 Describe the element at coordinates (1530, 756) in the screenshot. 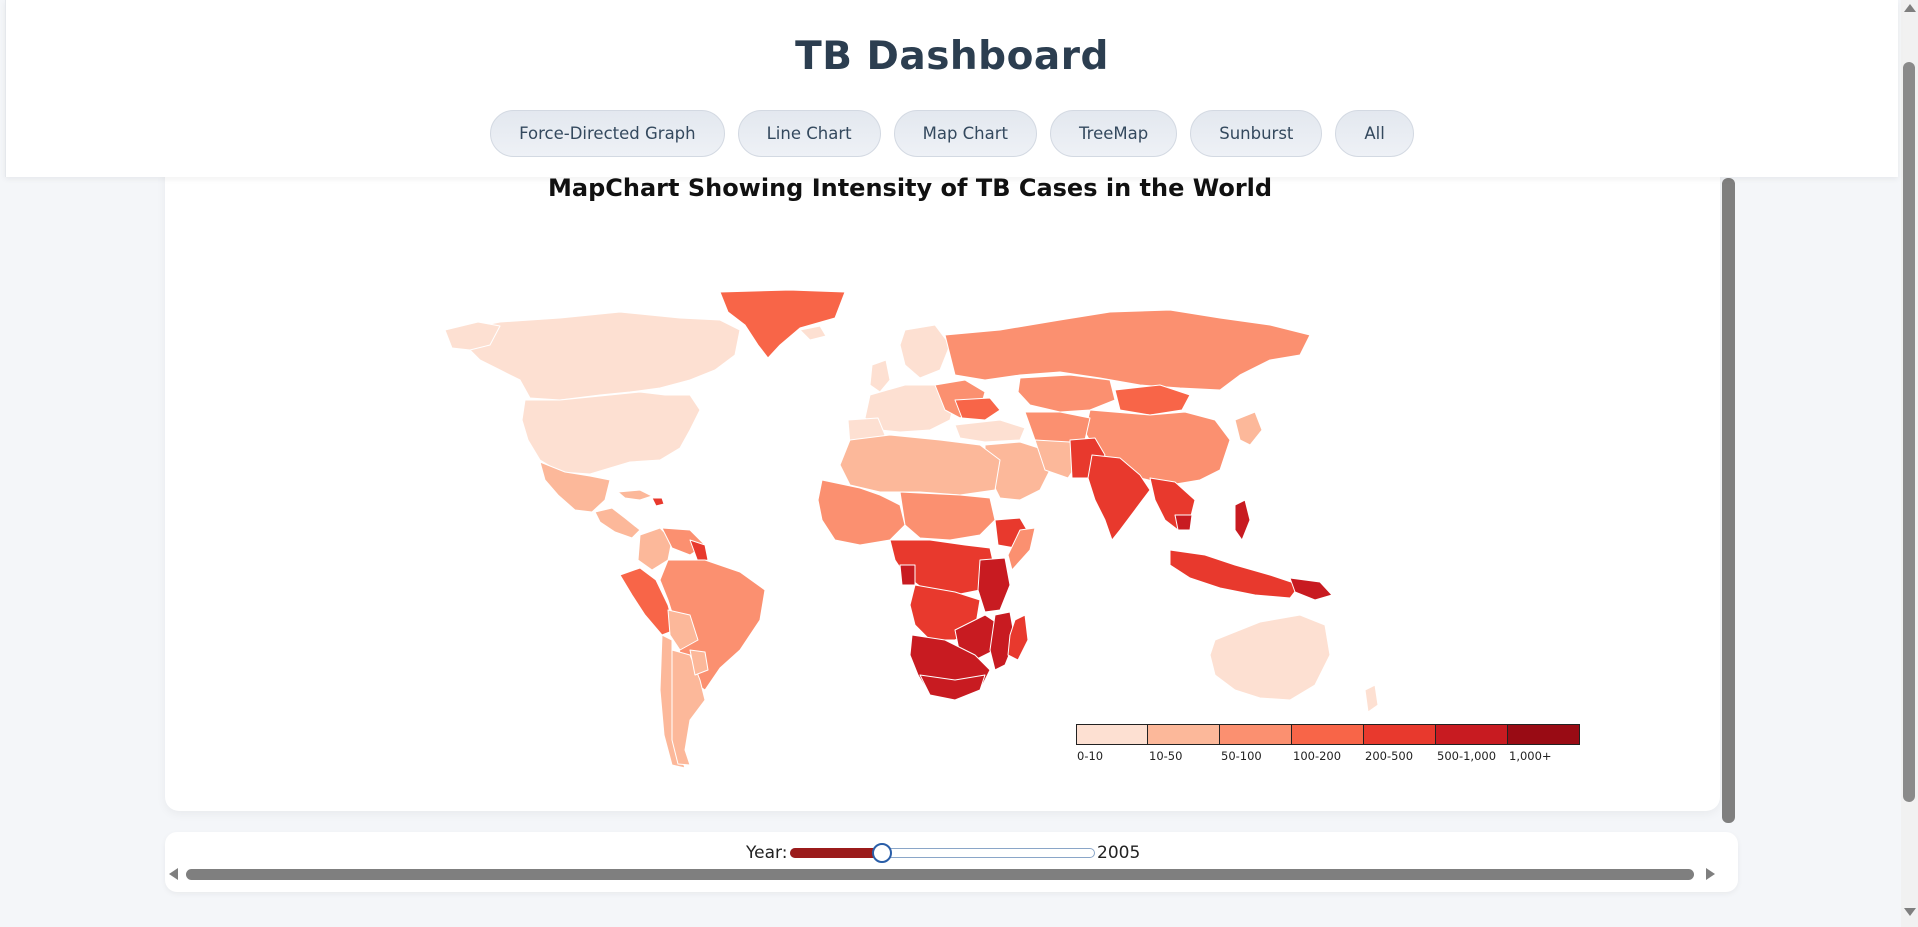

I see `legend-label: 1,000+` at that location.